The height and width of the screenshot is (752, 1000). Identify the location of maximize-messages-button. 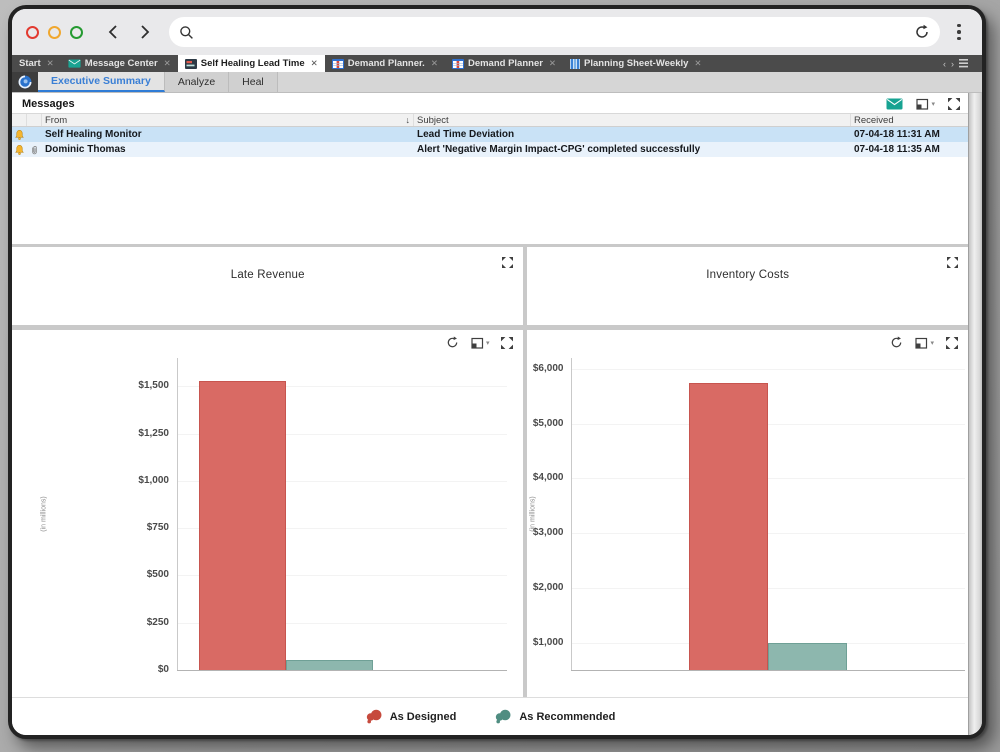
(954, 104).